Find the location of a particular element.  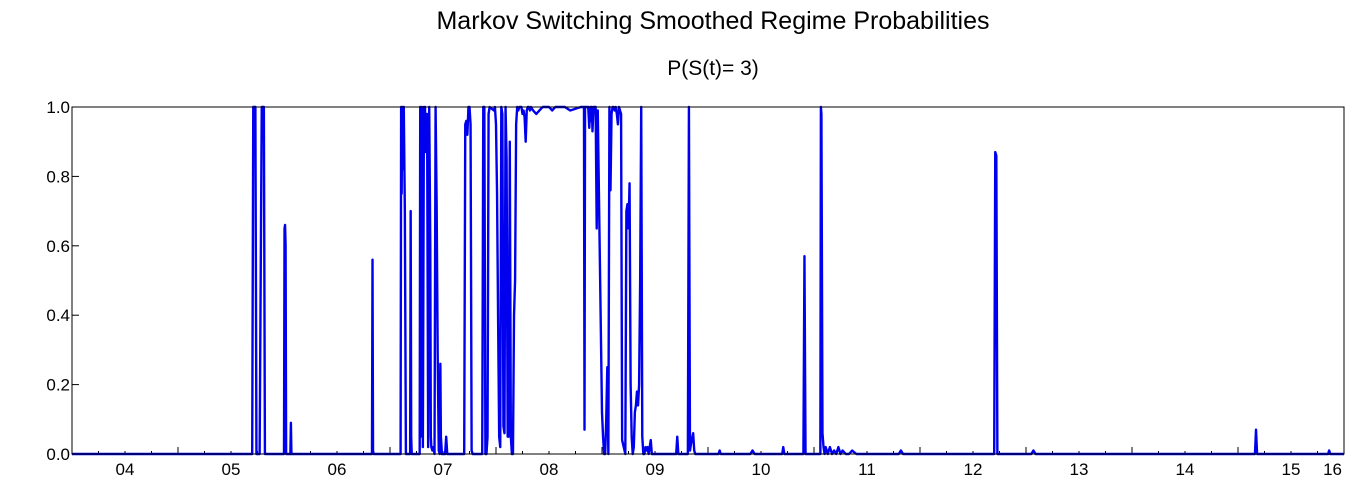

y-axis-ticks: 0.0 0.2 0.4 0.6 0.8 1.0 is located at coordinates (62, 281).